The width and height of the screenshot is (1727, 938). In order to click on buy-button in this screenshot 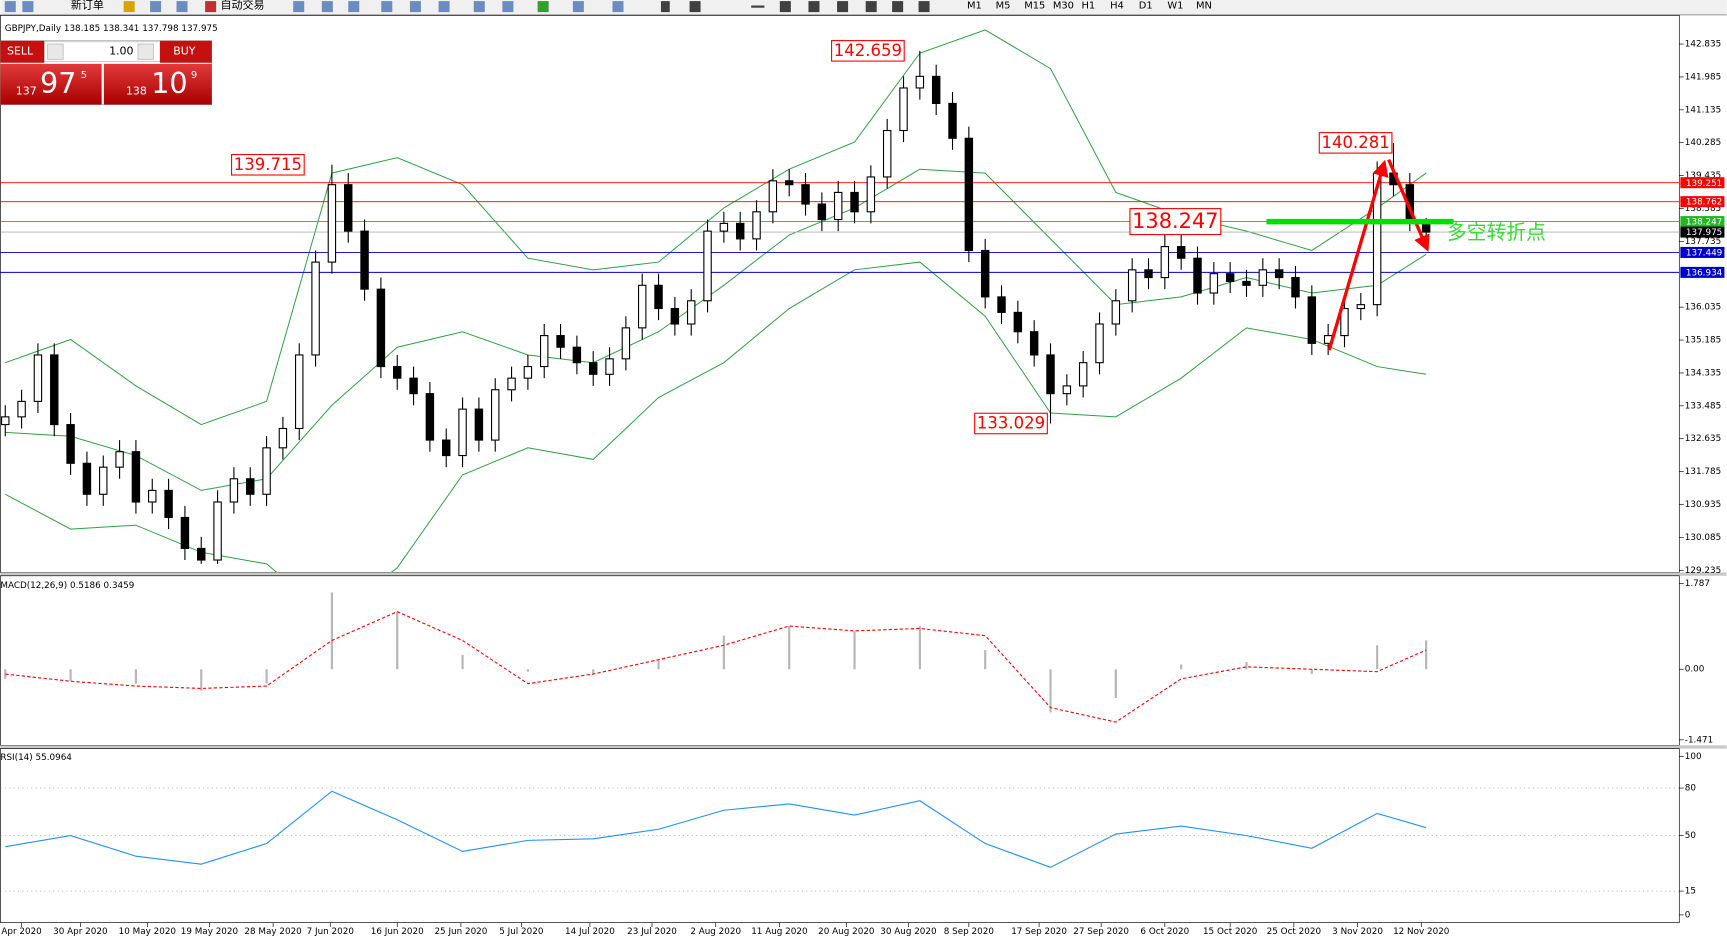, I will do `click(186, 51)`.